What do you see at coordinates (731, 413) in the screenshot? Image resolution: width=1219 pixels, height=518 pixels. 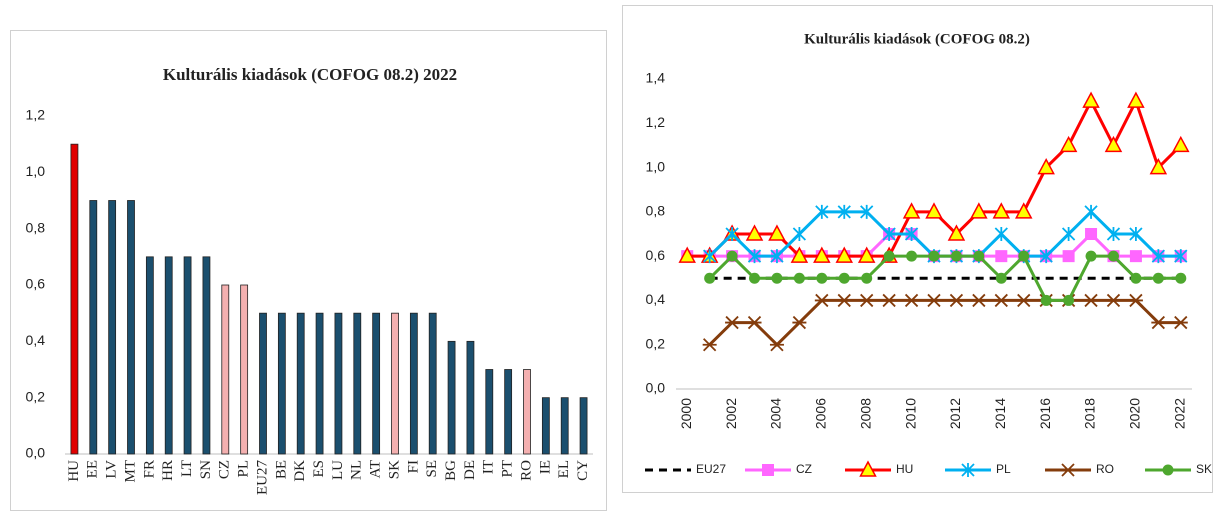 I see `x-tick-label: 2002` at bounding box center [731, 413].